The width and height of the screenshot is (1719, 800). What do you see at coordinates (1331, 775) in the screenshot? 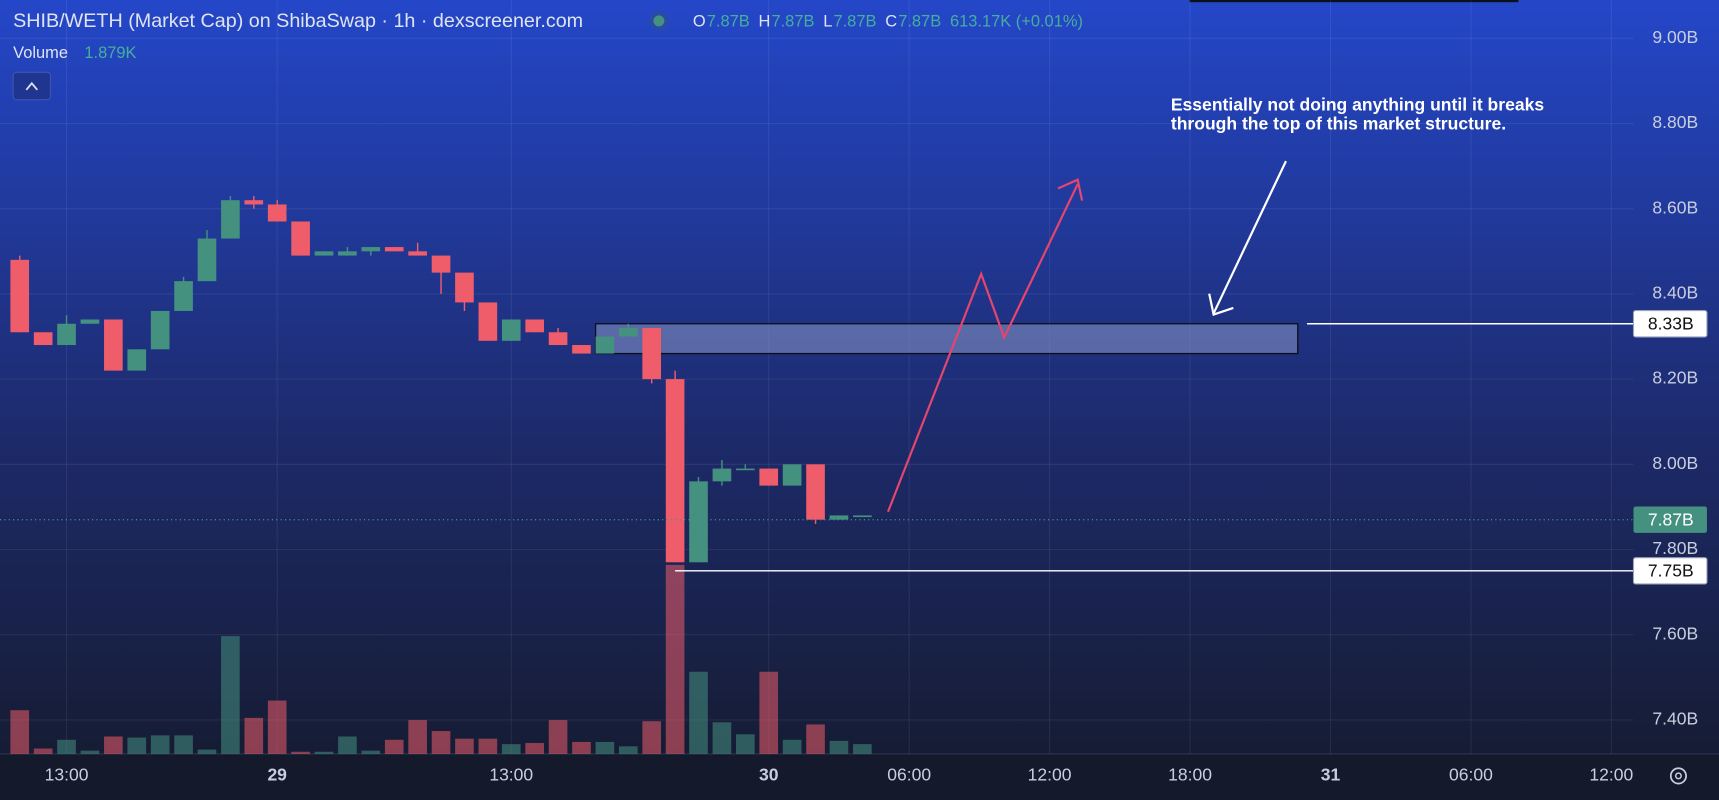
I see `x-tick-label: 31` at bounding box center [1331, 775].